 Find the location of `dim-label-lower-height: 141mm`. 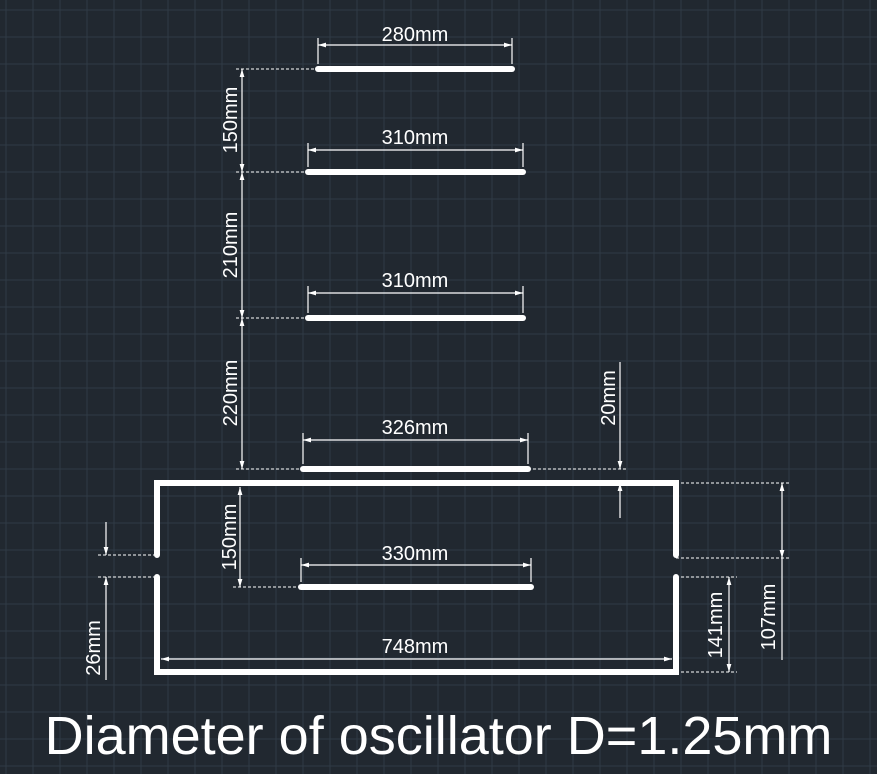

dim-label-lower-height: 141mm is located at coordinates (716, 625).